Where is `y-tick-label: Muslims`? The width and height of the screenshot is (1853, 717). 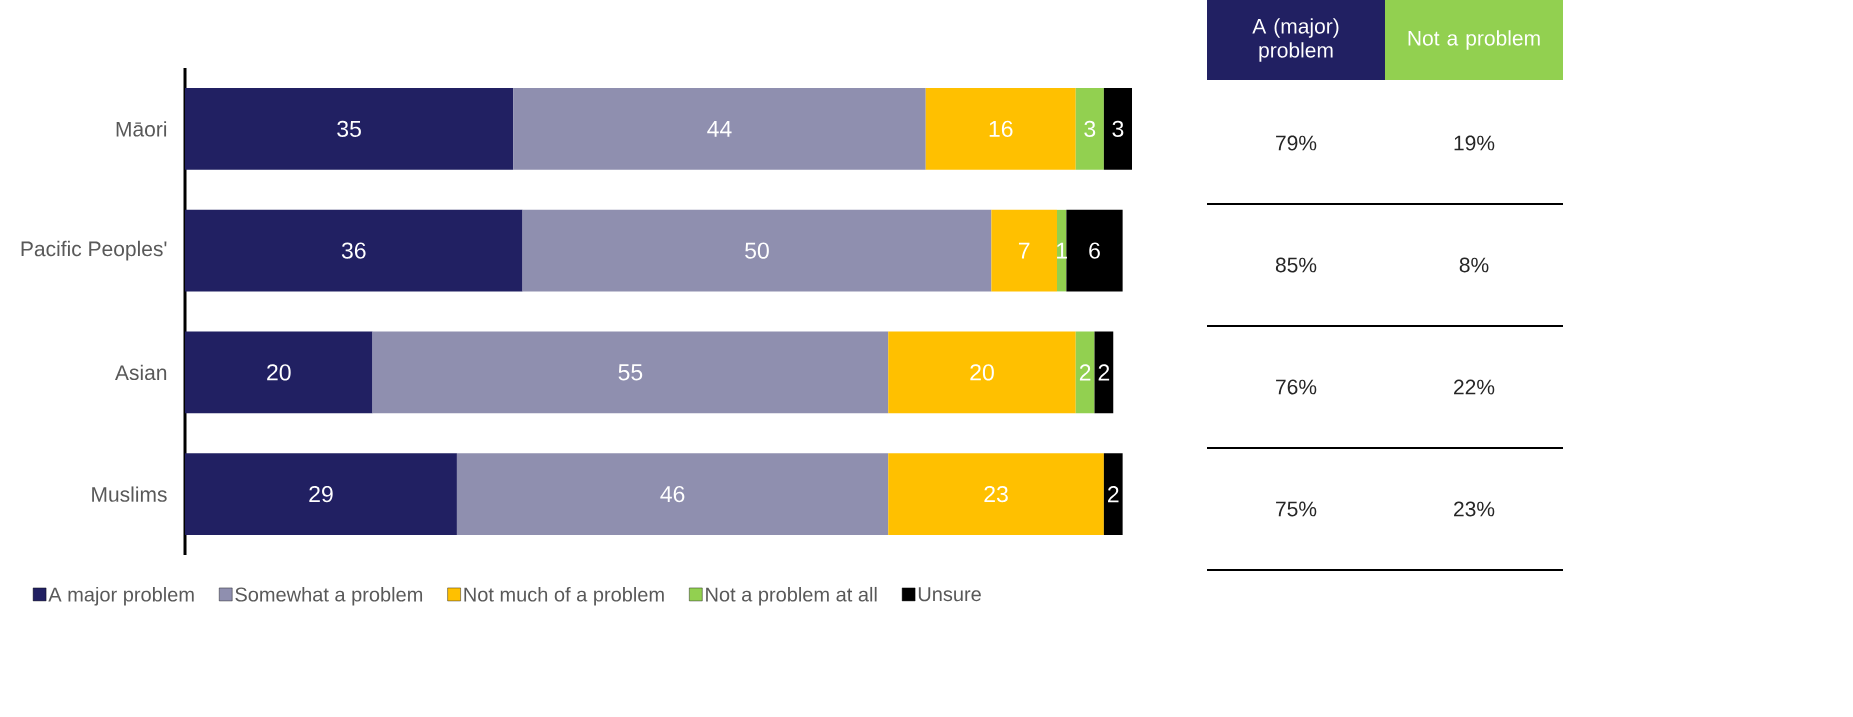
y-tick-label: Muslims is located at coordinates (129, 494).